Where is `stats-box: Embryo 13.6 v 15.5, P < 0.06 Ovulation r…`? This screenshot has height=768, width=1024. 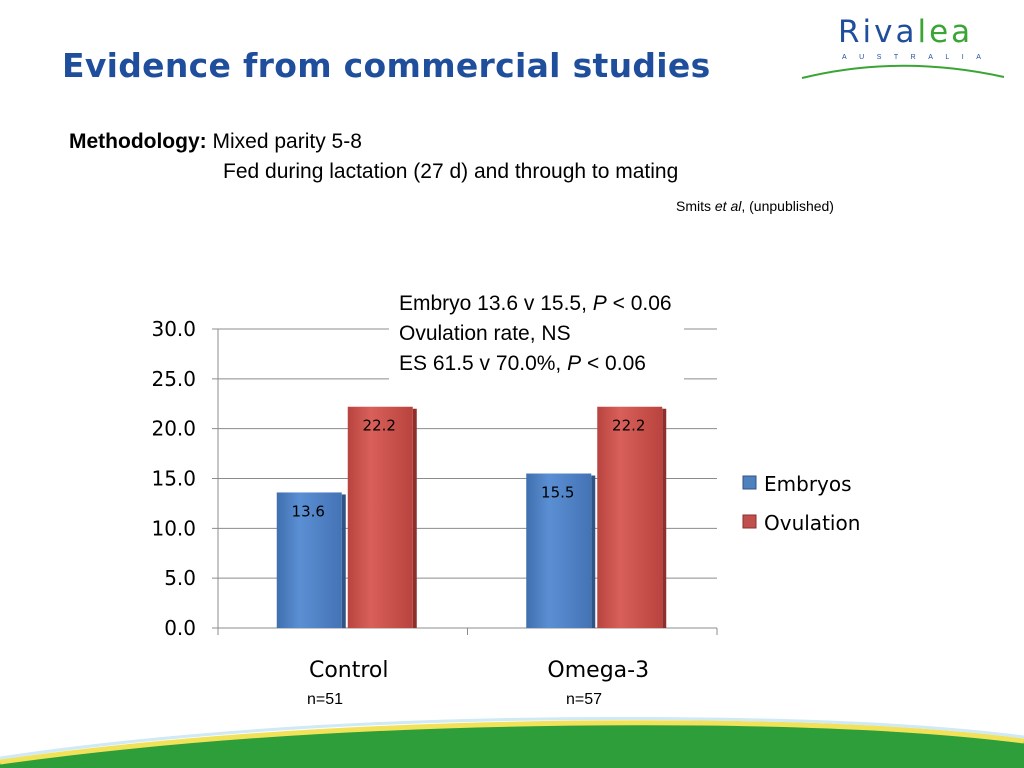 stats-box: Embryo 13.6 v 15.5, P < 0.06 Ovulation r… is located at coordinates (536, 334).